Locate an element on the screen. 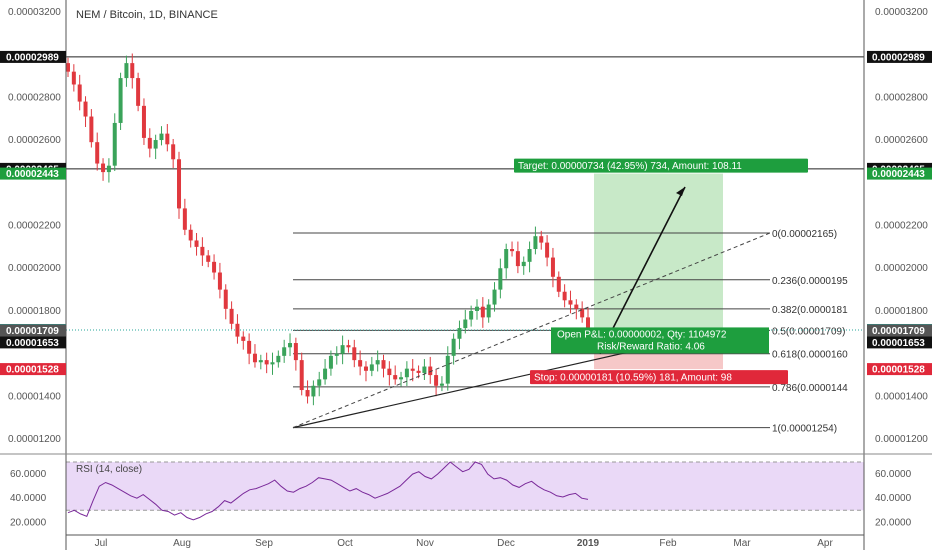 The width and height of the screenshot is (932, 550). projection-arrow-head is located at coordinates (680, 192).